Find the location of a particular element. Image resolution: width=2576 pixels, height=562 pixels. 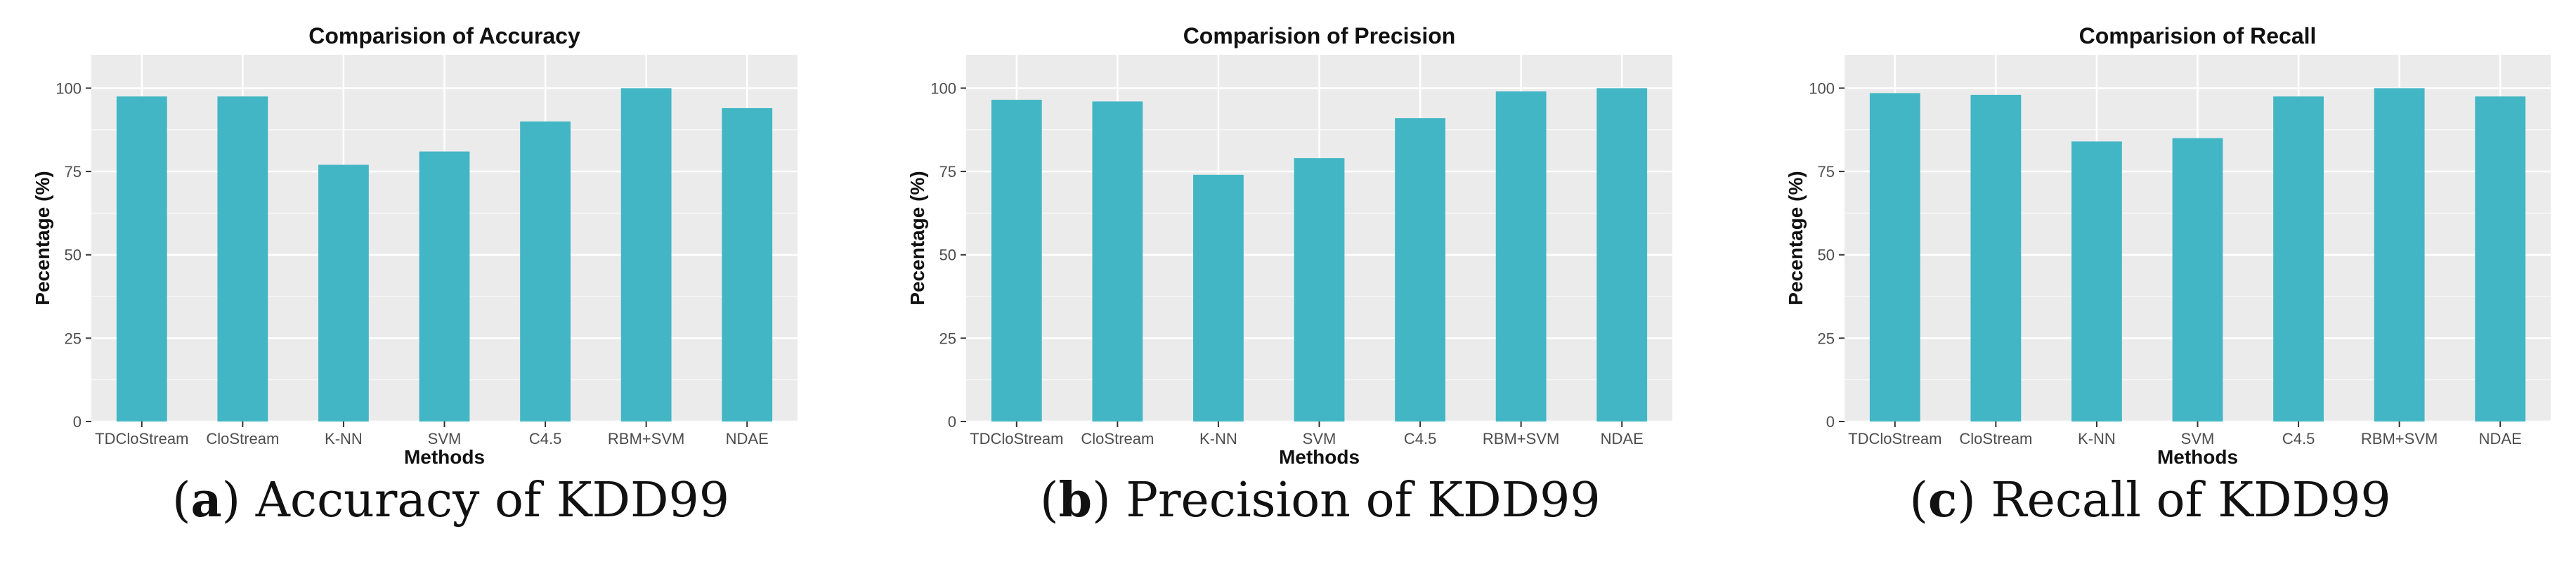

chart-title: Comparision of Recall is located at coordinates (2198, 35).